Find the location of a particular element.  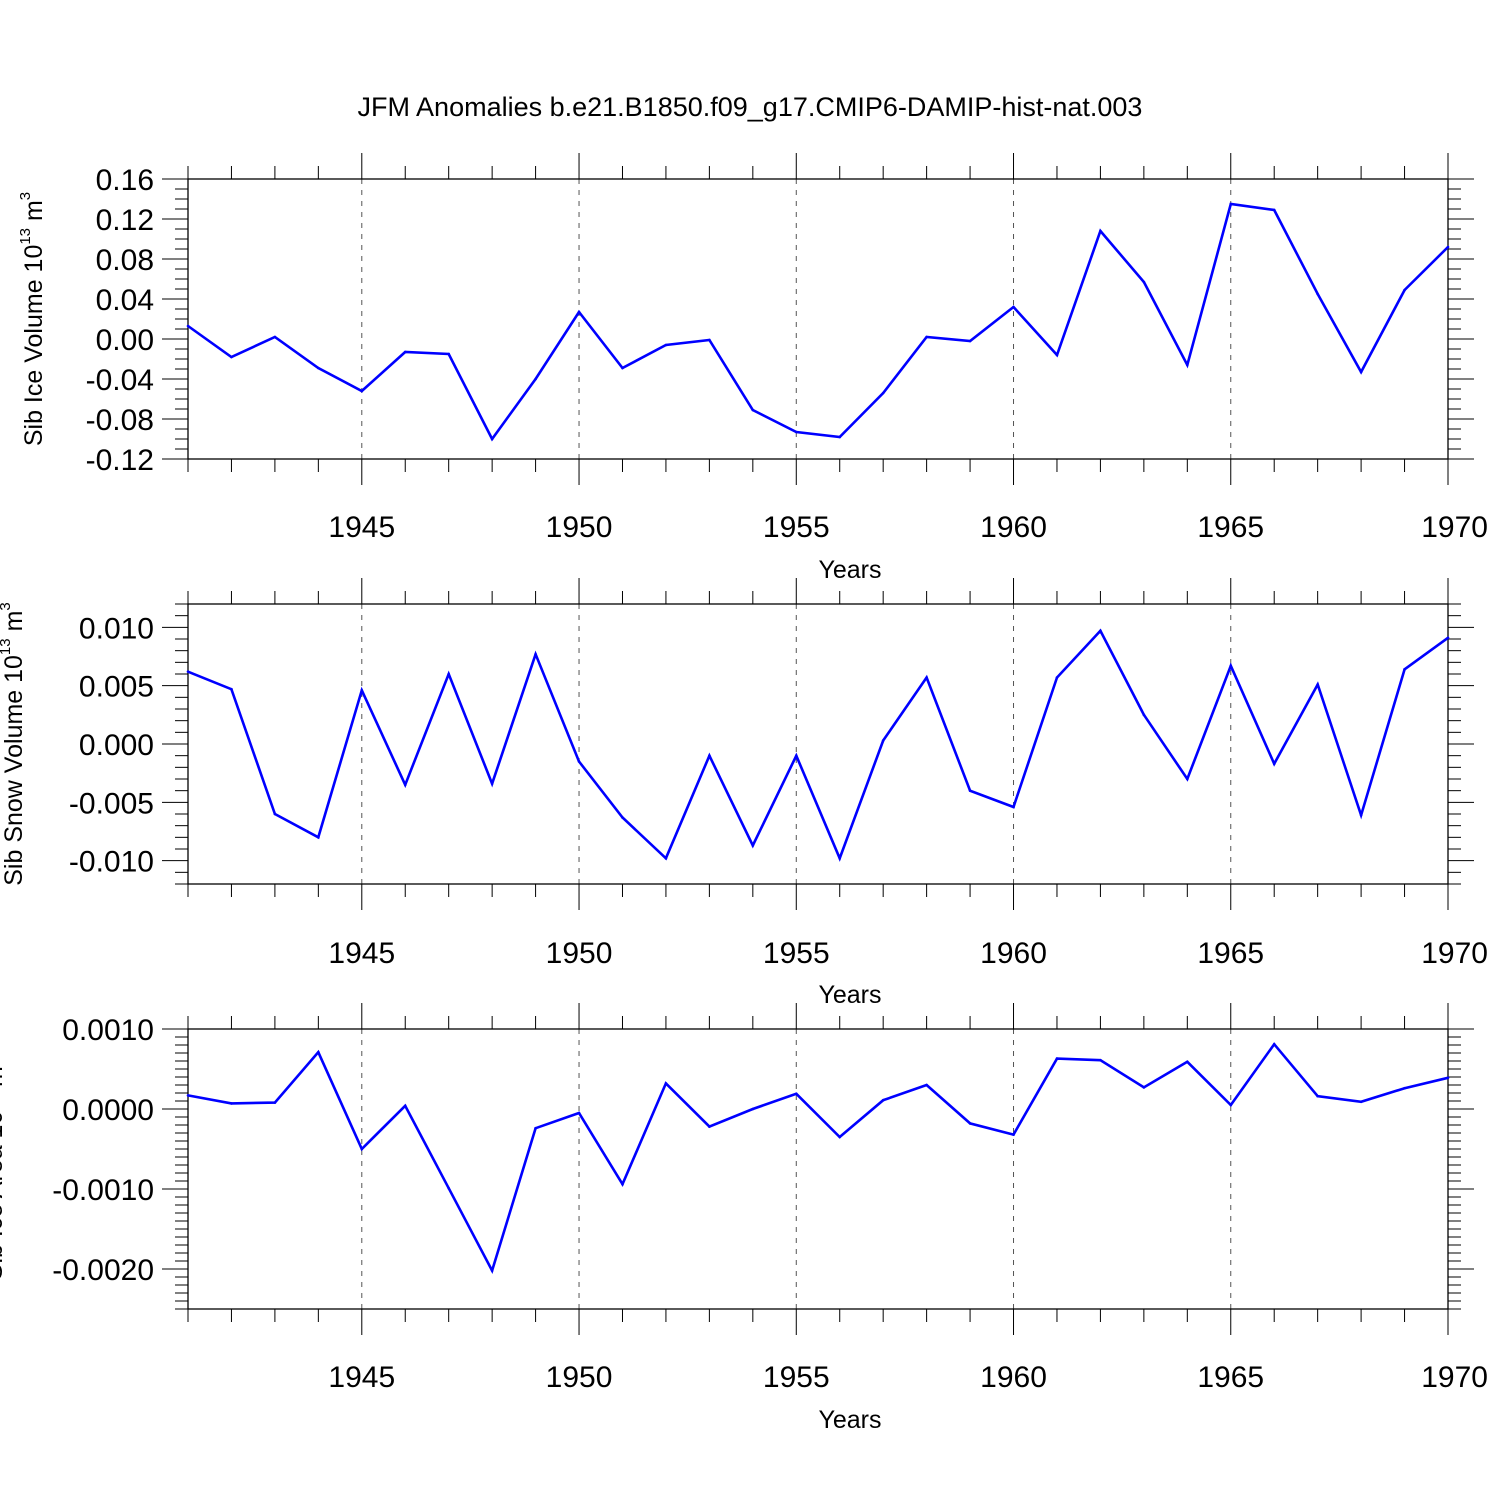

y-tick-label: 0.010 is located at coordinates (116, 628).